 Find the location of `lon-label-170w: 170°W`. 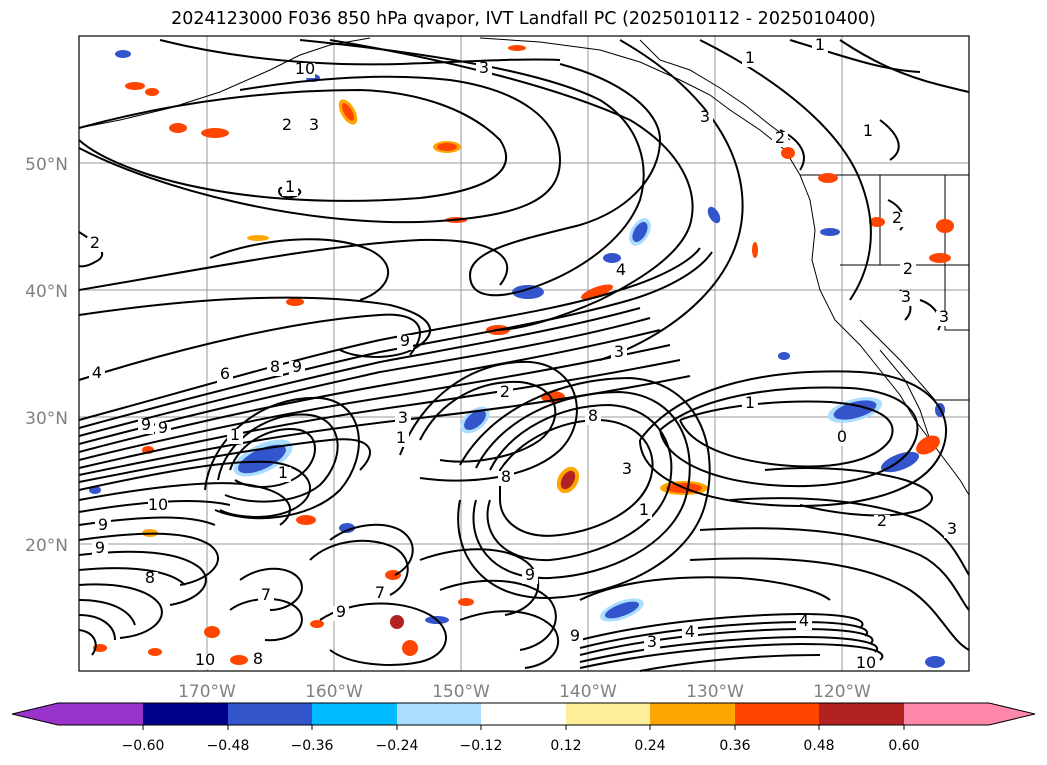

lon-label-170w: 170°W is located at coordinates (207, 692).